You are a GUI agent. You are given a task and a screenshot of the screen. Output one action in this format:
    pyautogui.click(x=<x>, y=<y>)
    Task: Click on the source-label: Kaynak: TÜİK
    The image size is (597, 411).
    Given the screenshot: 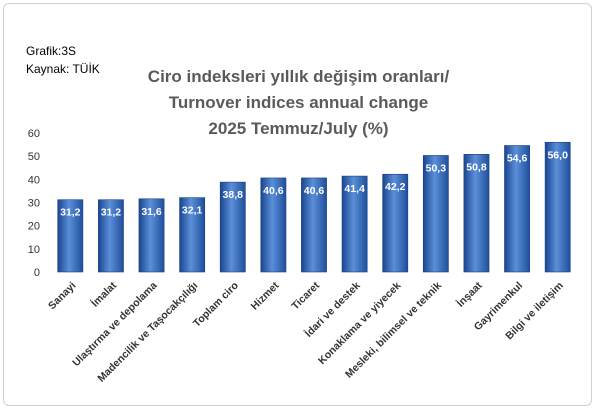 What is the action you would take?
    pyautogui.click(x=63, y=69)
    